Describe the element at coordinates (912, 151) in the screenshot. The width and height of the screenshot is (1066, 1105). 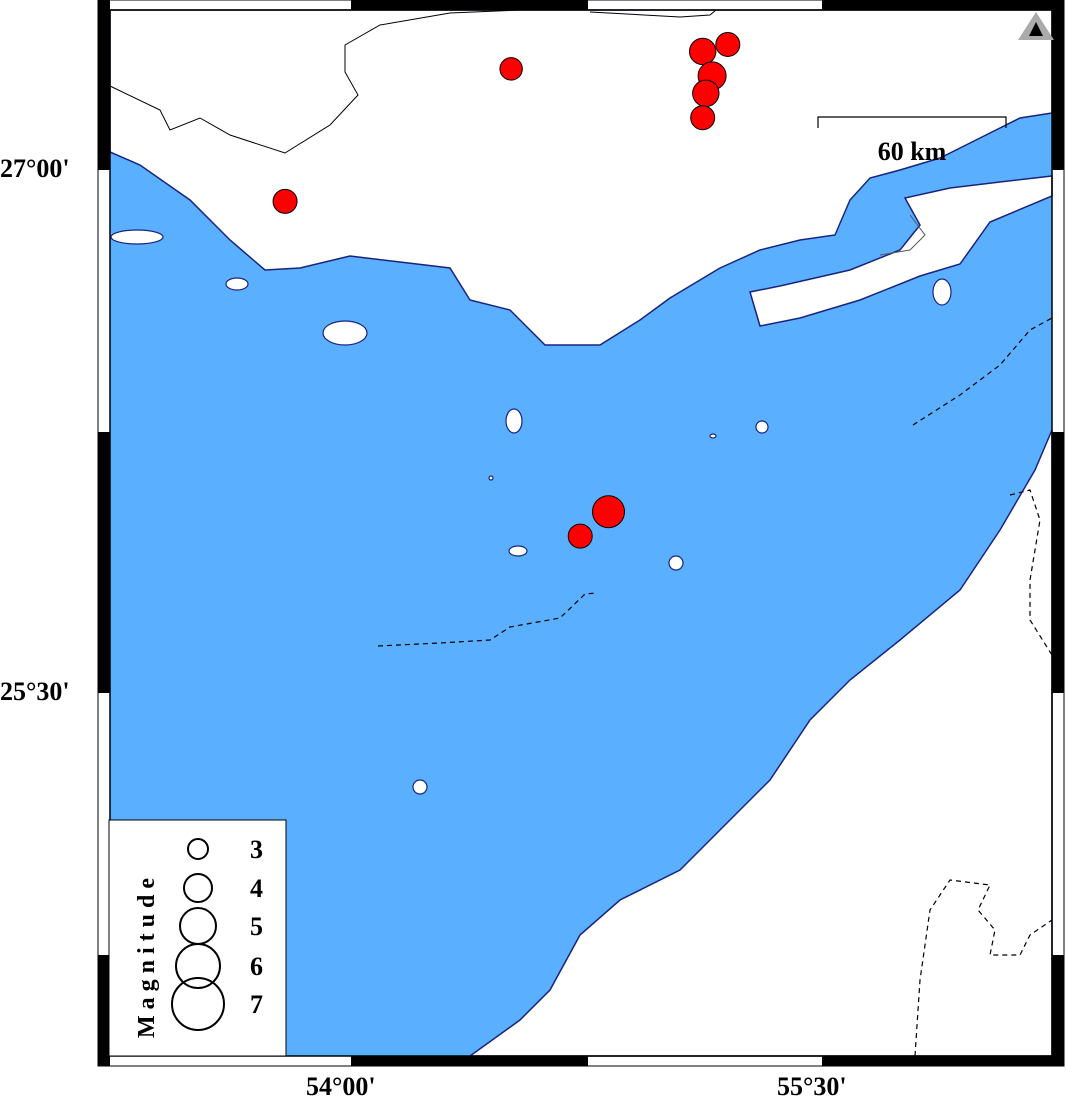
I see `scale-bar-label: 60 km` at that location.